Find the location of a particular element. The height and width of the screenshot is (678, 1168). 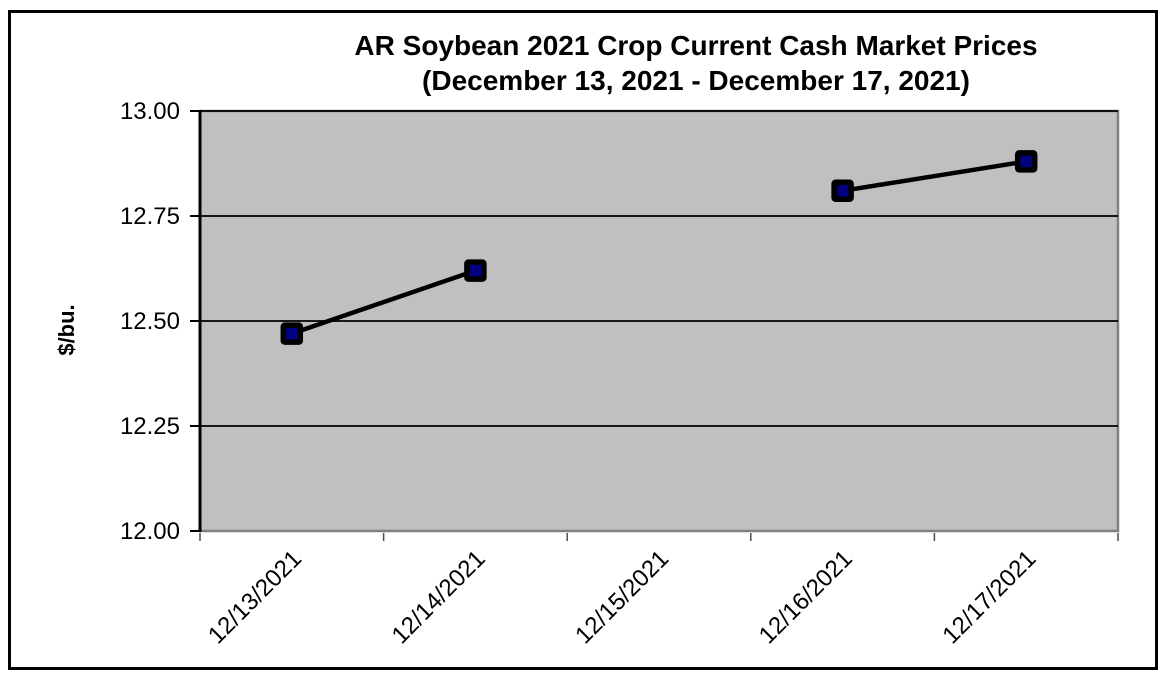

y-tick-label: 12.50 is located at coordinates (150, 321).